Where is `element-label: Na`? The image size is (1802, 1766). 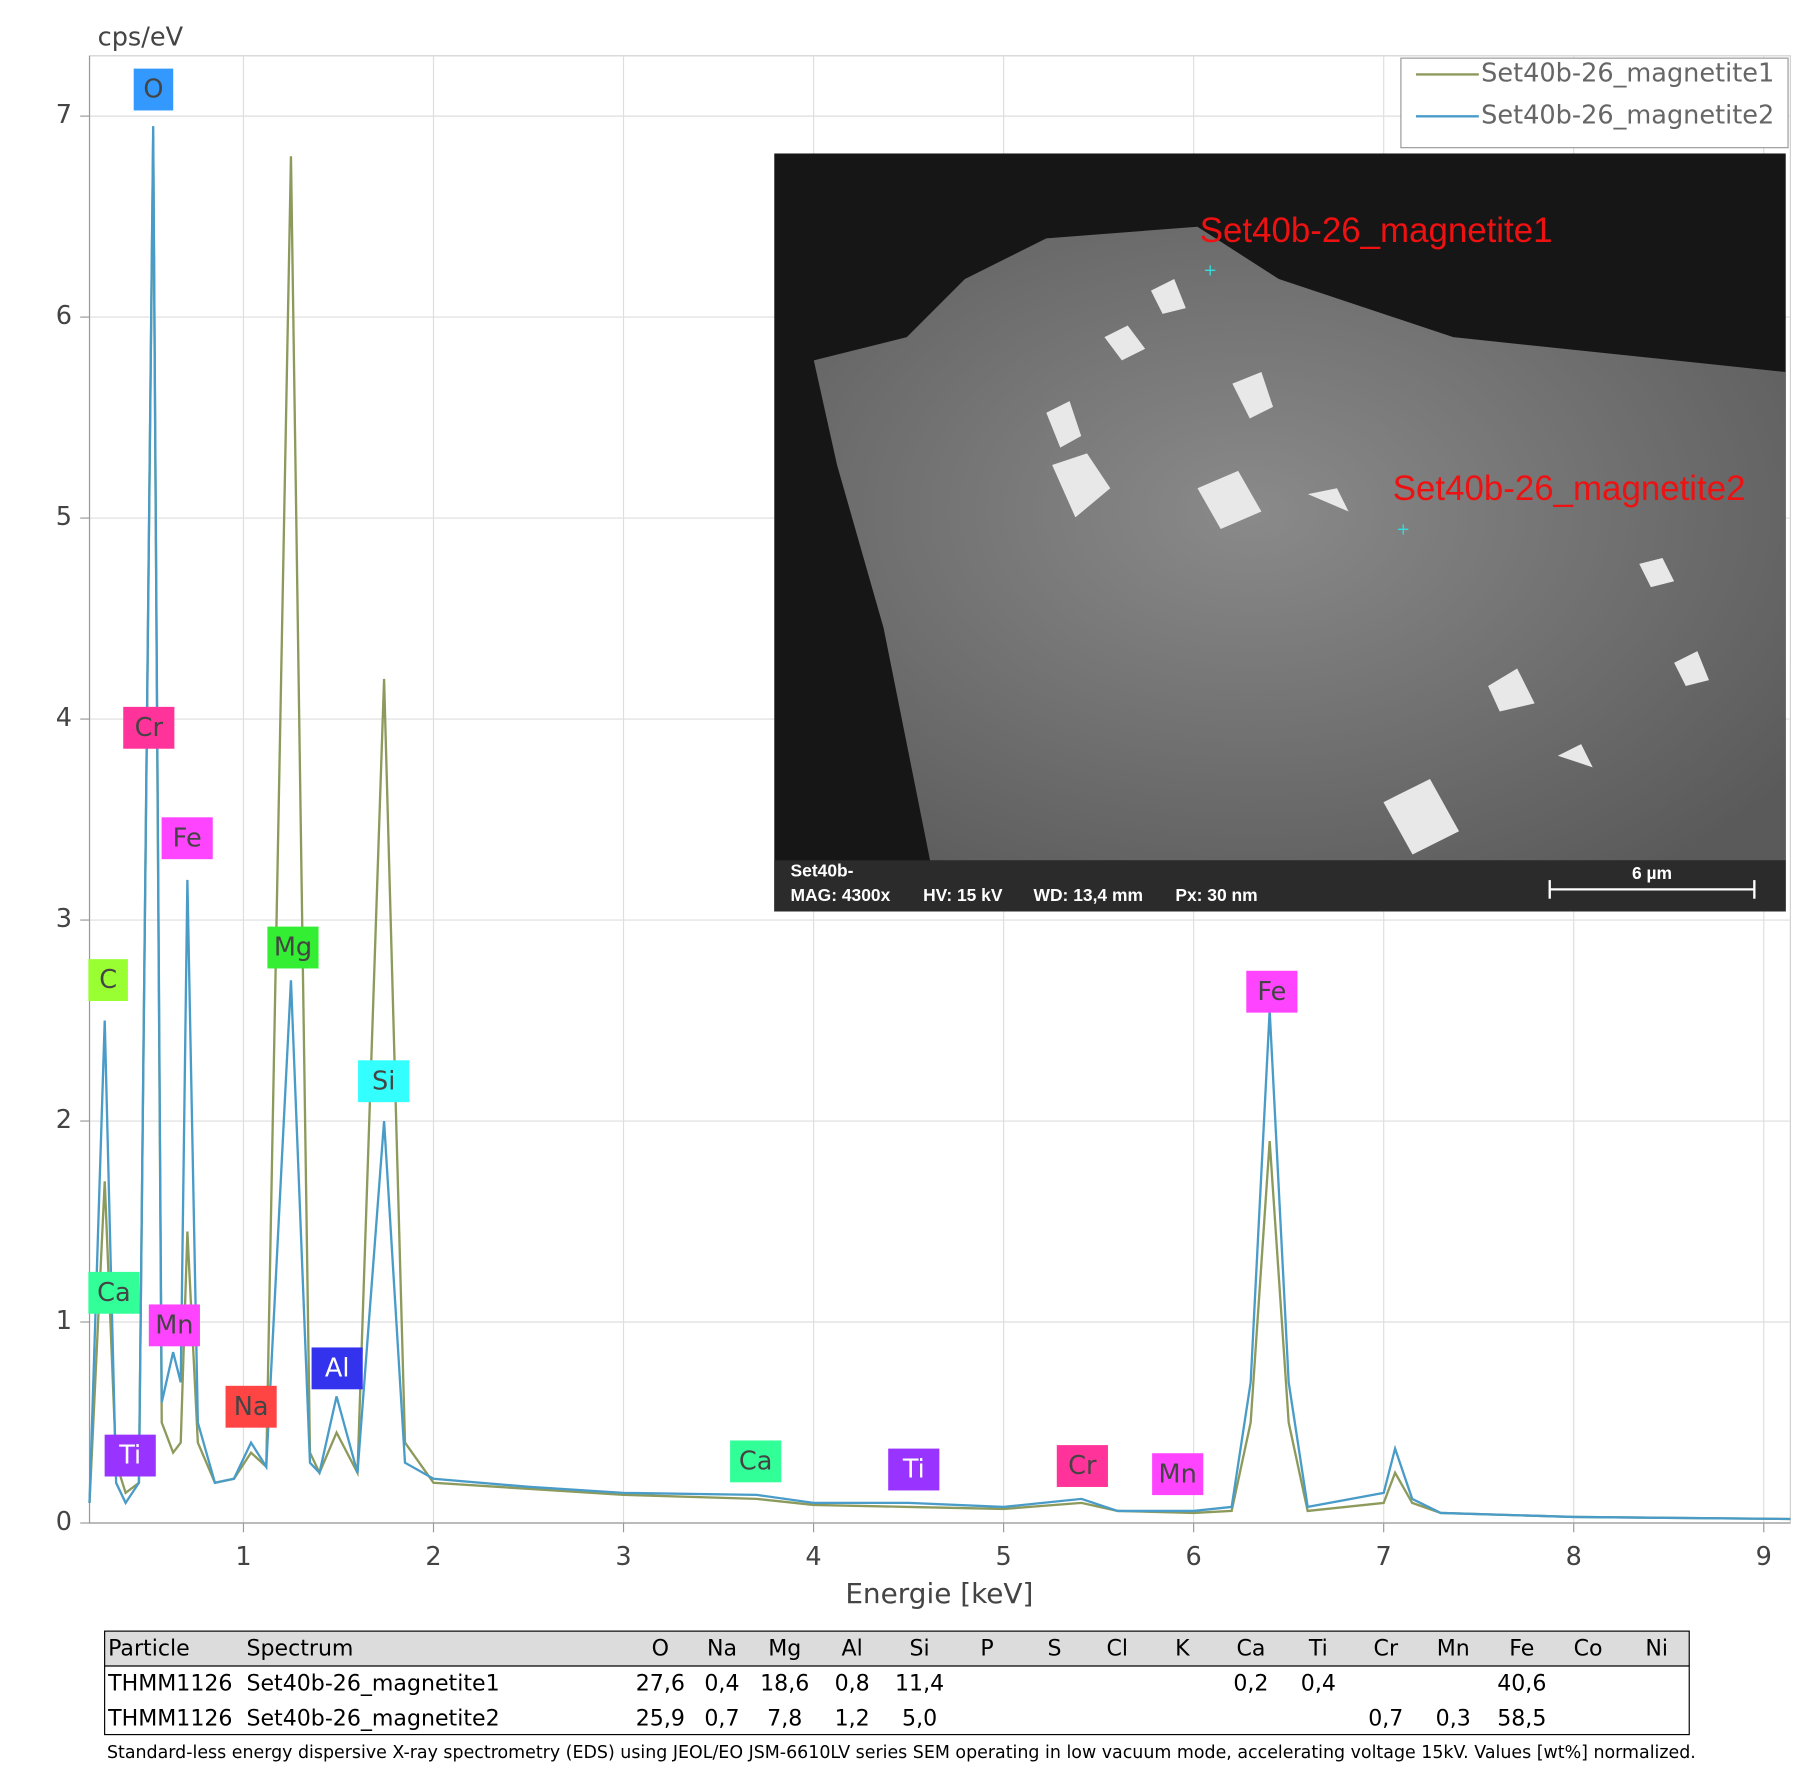 element-label: Na is located at coordinates (251, 1407).